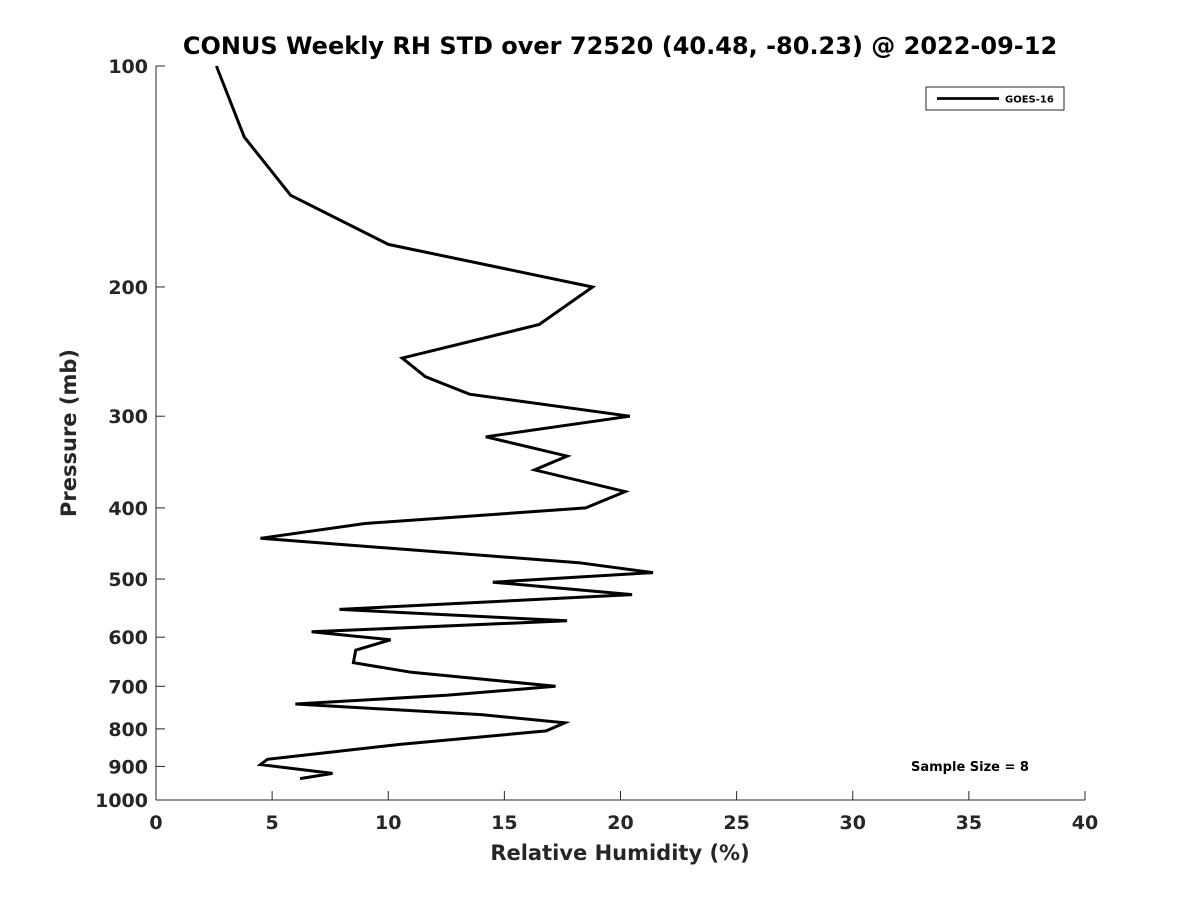  Describe the element at coordinates (128, 580) in the screenshot. I see `y-tick-label: 500` at that location.